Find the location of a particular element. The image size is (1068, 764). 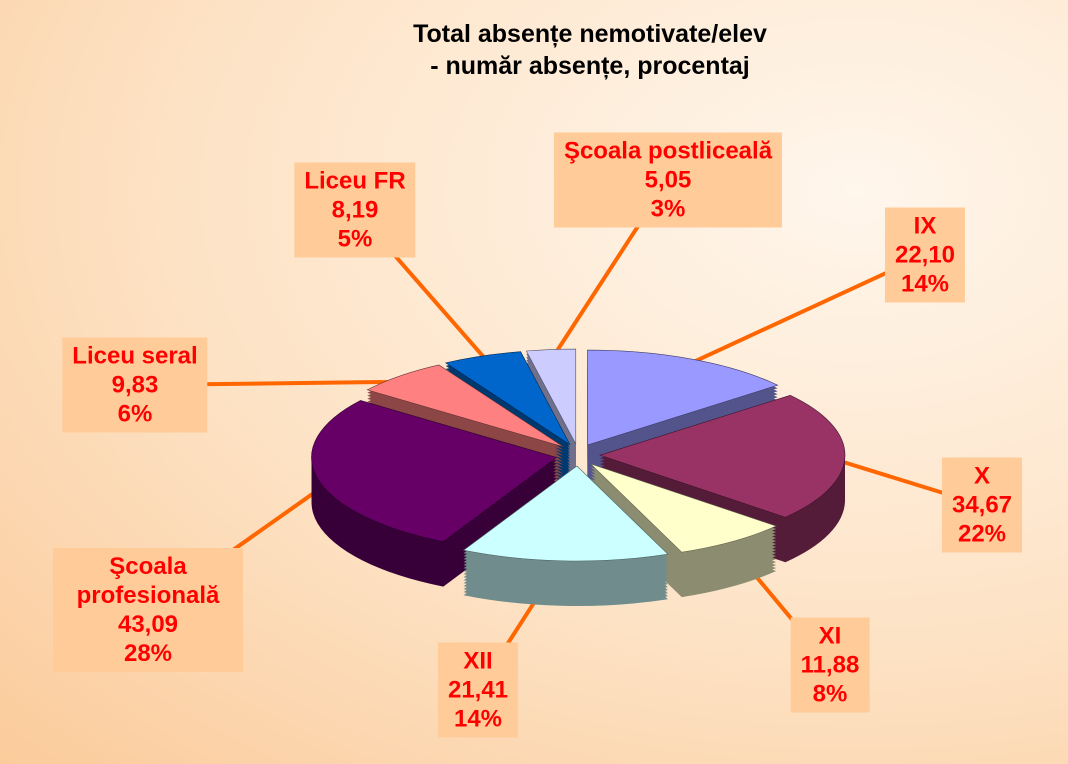

label-value: 11,88 is located at coordinates (830, 665).